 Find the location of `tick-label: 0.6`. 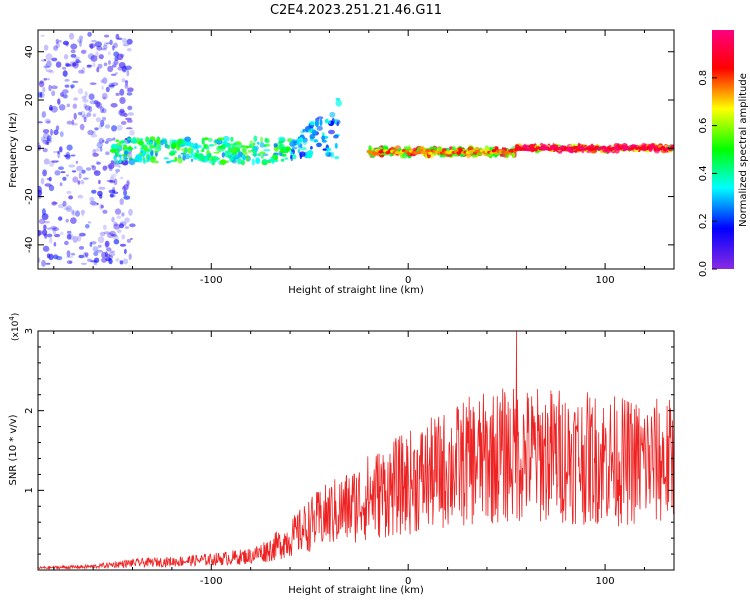

tick-label: 0.6 is located at coordinates (703, 126).